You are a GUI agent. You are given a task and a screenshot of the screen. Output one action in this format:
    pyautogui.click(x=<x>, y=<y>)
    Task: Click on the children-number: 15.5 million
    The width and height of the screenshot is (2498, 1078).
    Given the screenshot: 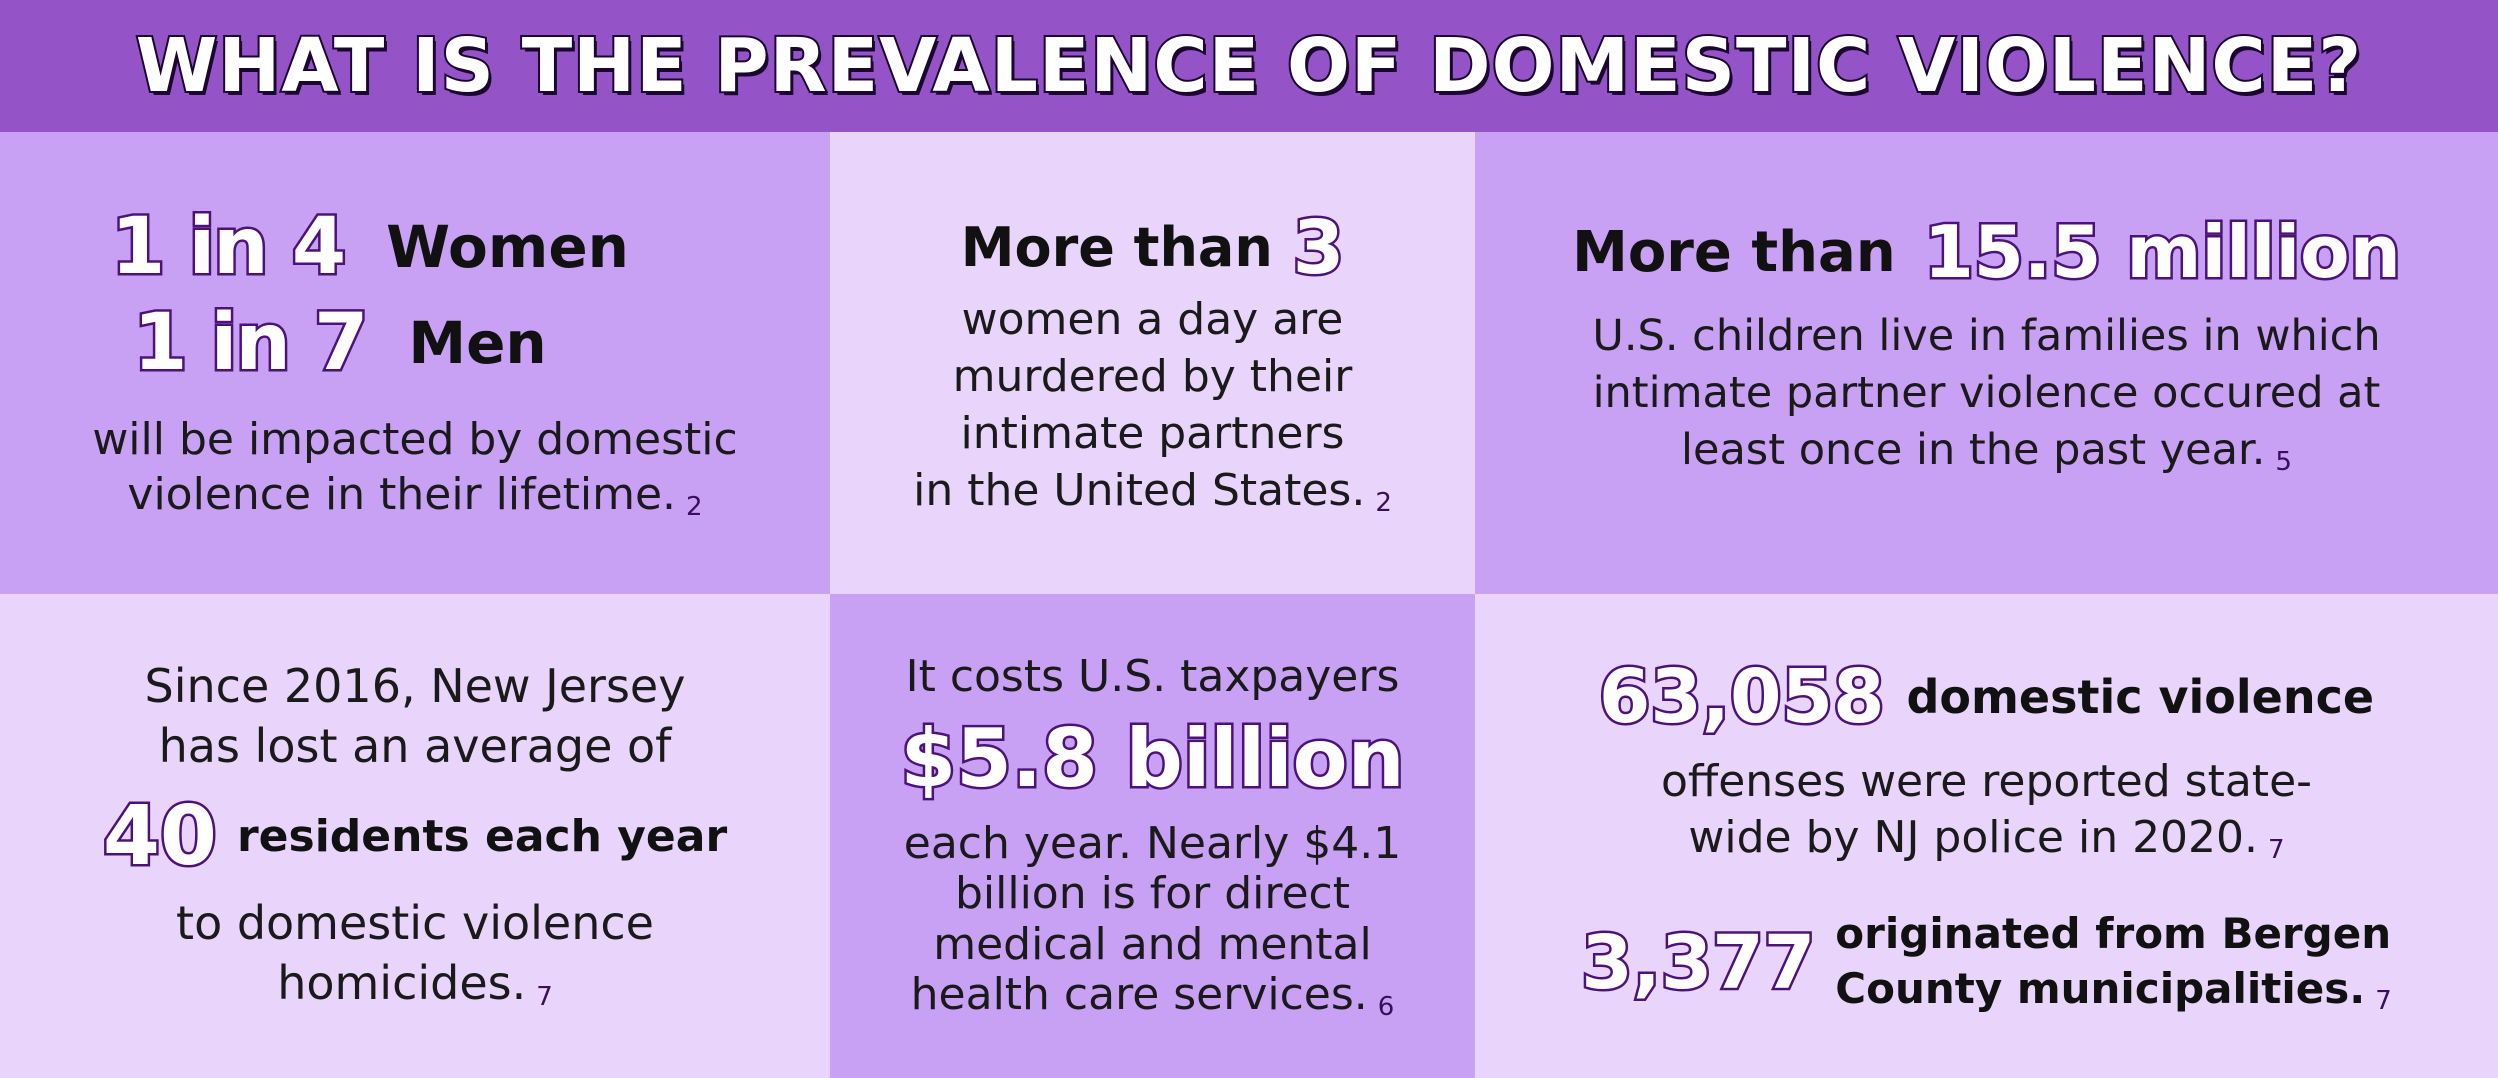 What is the action you would take?
    pyautogui.click(x=2162, y=252)
    